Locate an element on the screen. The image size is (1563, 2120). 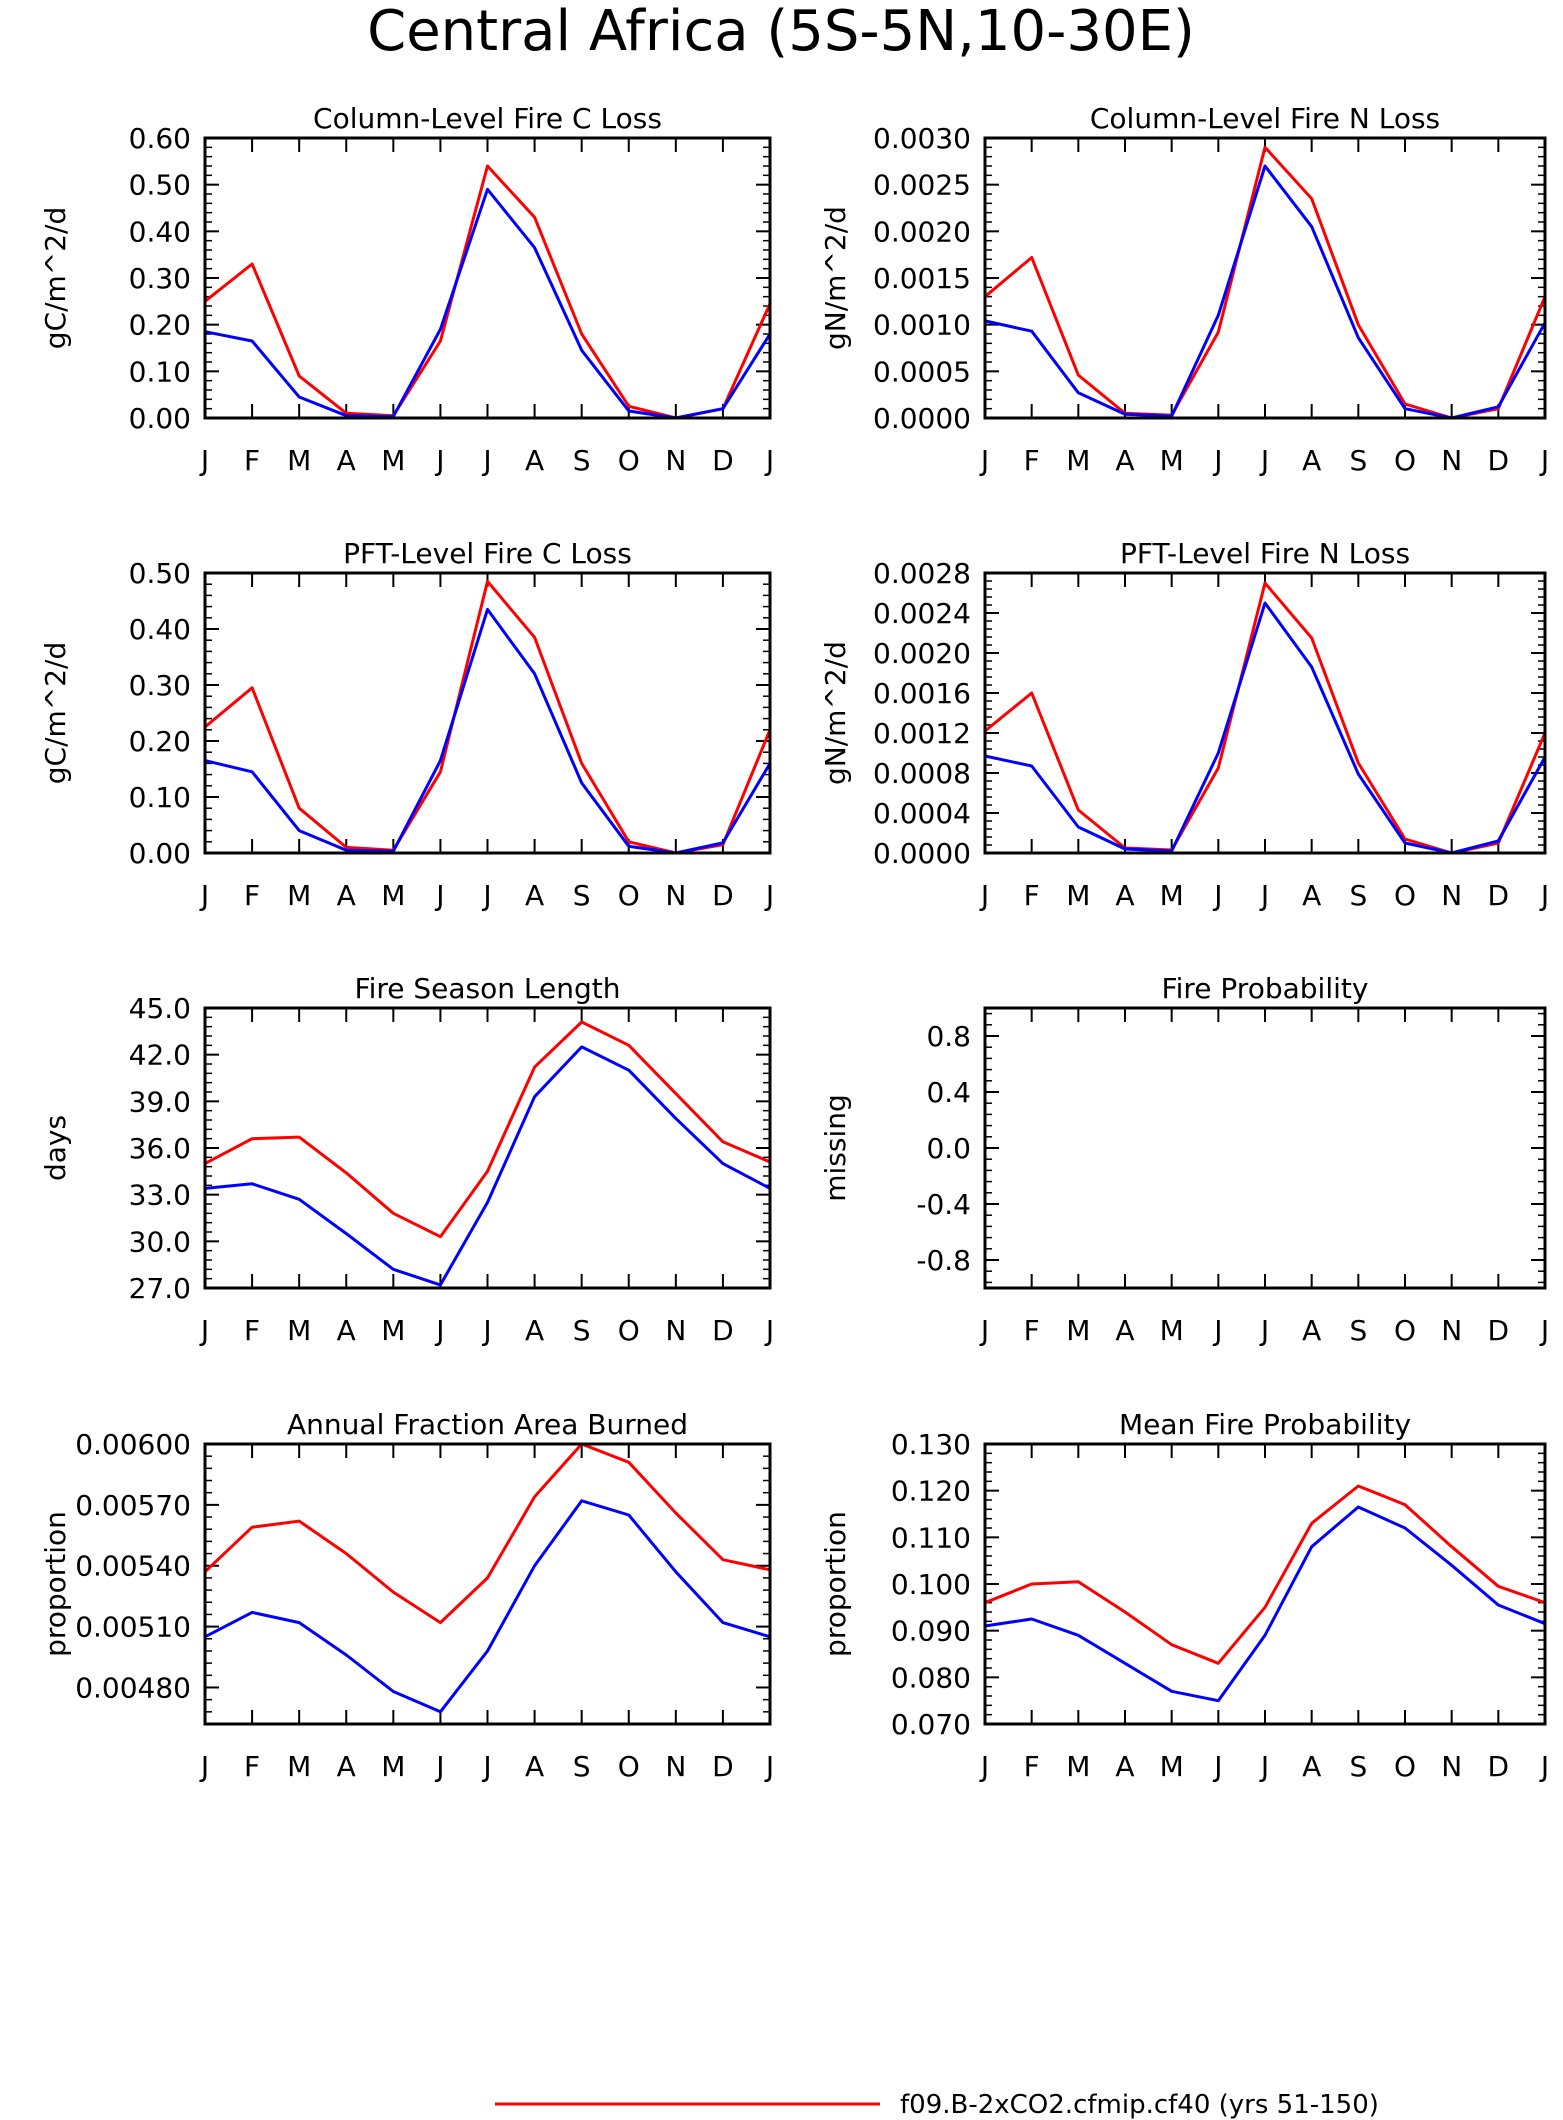
y-tick-label: 39.0 is located at coordinates (160, 1101).